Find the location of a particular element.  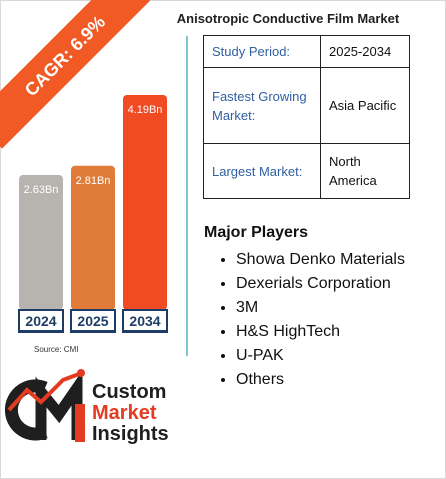

divider-line is located at coordinates (187, 196).